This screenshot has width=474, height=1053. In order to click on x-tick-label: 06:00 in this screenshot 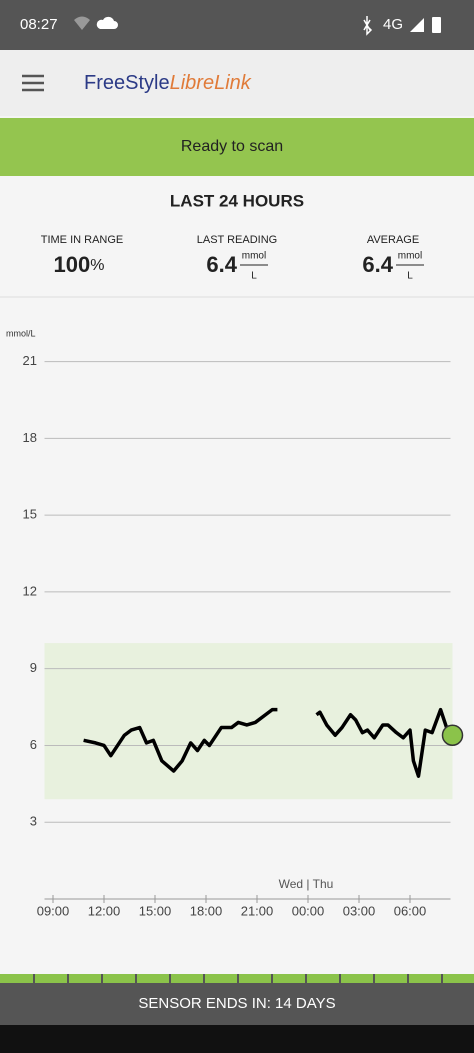, I will do `click(410, 910)`.